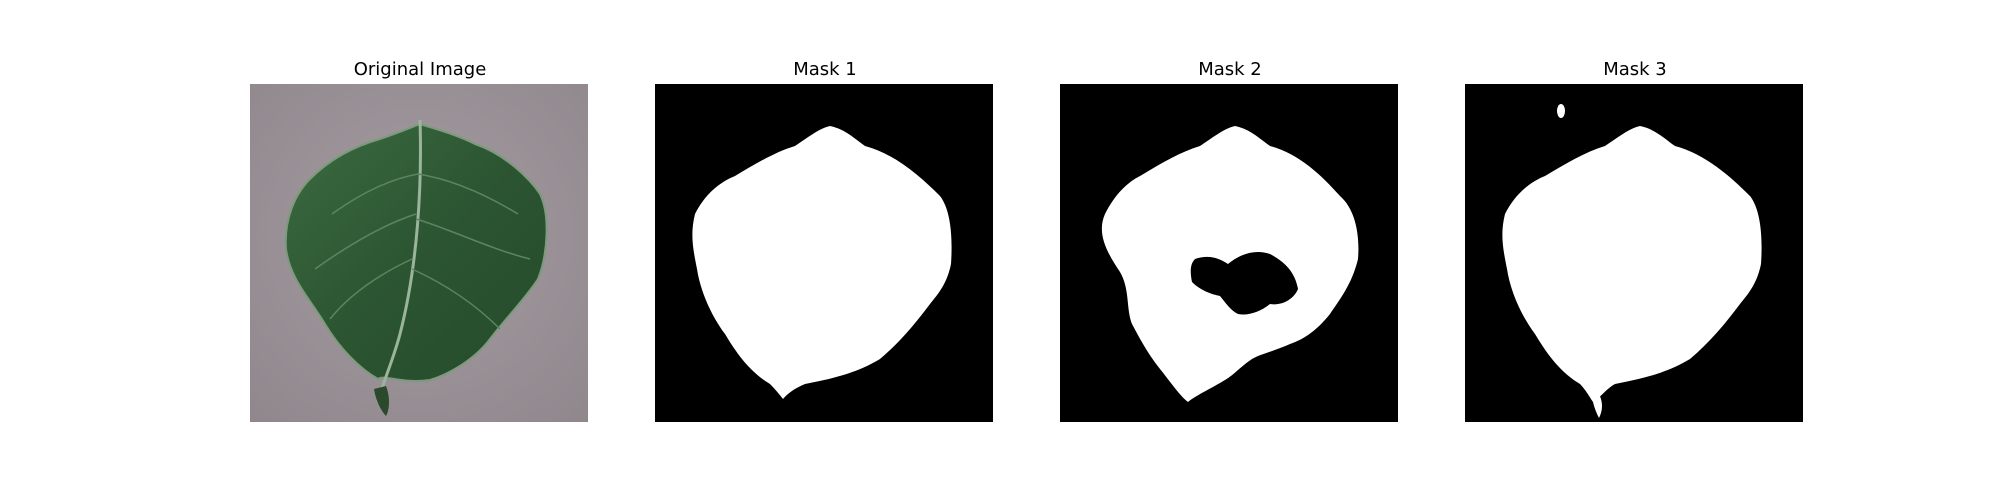  What do you see at coordinates (825, 69) in the screenshot?
I see `panel-title: Mask 1` at bounding box center [825, 69].